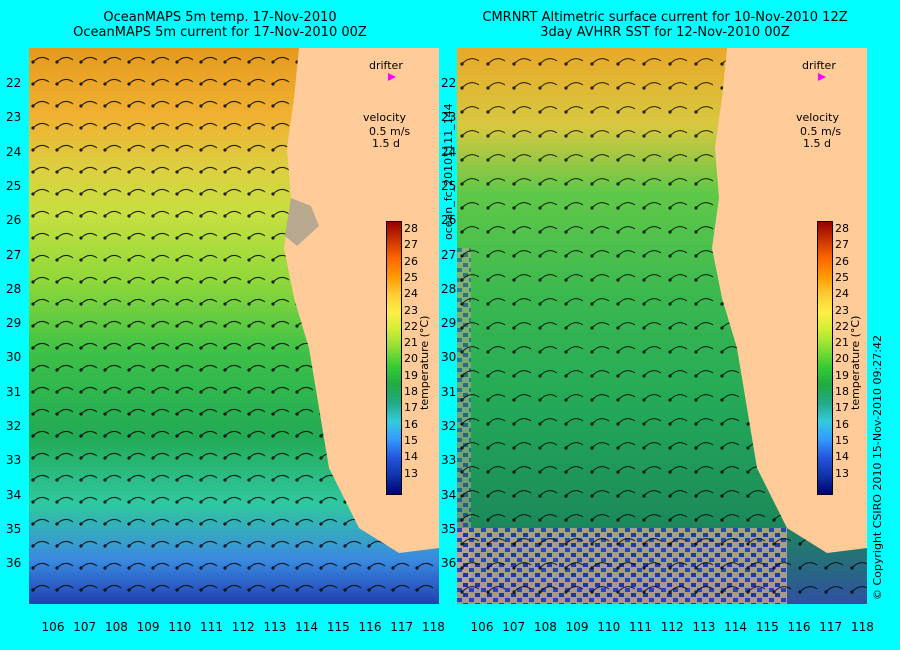 The height and width of the screenshot is (650, 900). What do you see at coordinates (392, 77) in the screenshot?
I see `left-drifter-icon` at bounding box center [392, 77].